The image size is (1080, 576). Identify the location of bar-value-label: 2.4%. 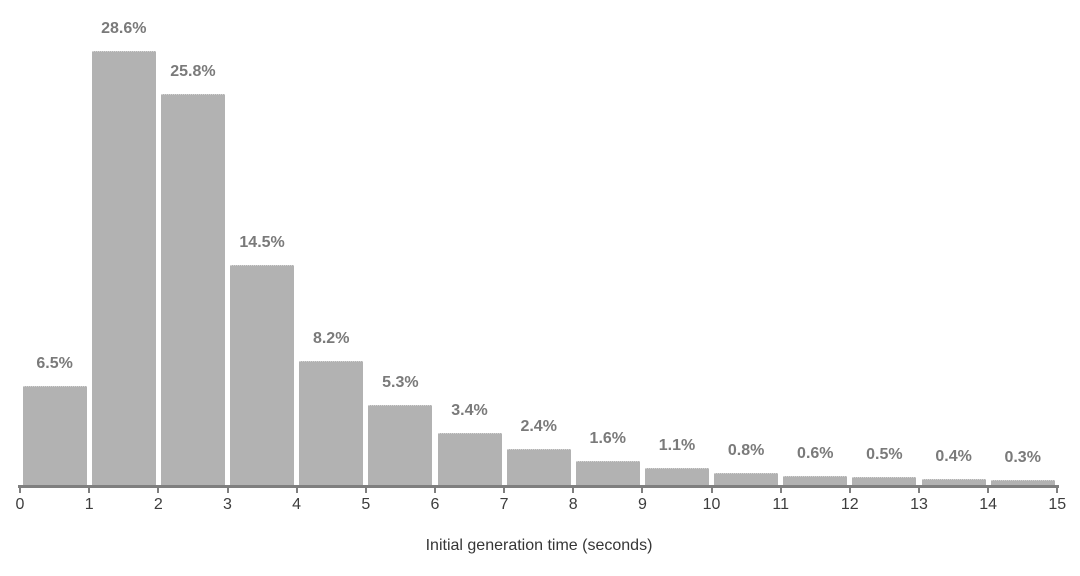
(538, 426).